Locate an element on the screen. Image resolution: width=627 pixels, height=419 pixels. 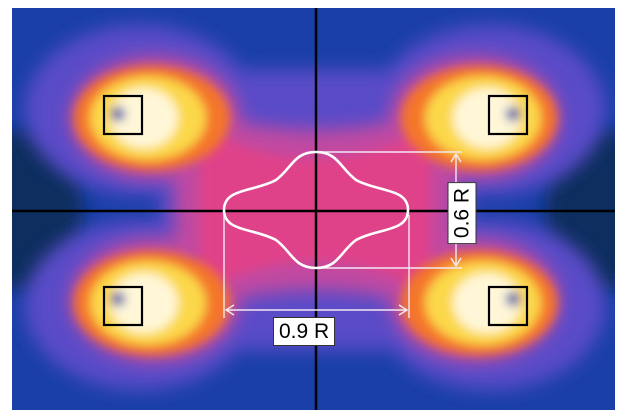
source-marker-bottom-right is located at coordinates (508, 306).